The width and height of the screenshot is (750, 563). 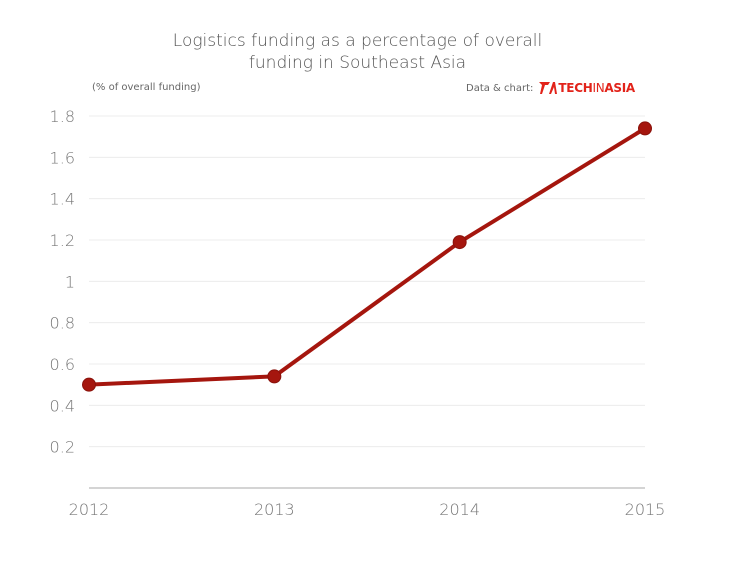 What do you see at coordinates (587, 88) in the screenshot?
I see `techinasia-logo: TECH IN ASIA` at bounding box center [587, 88].